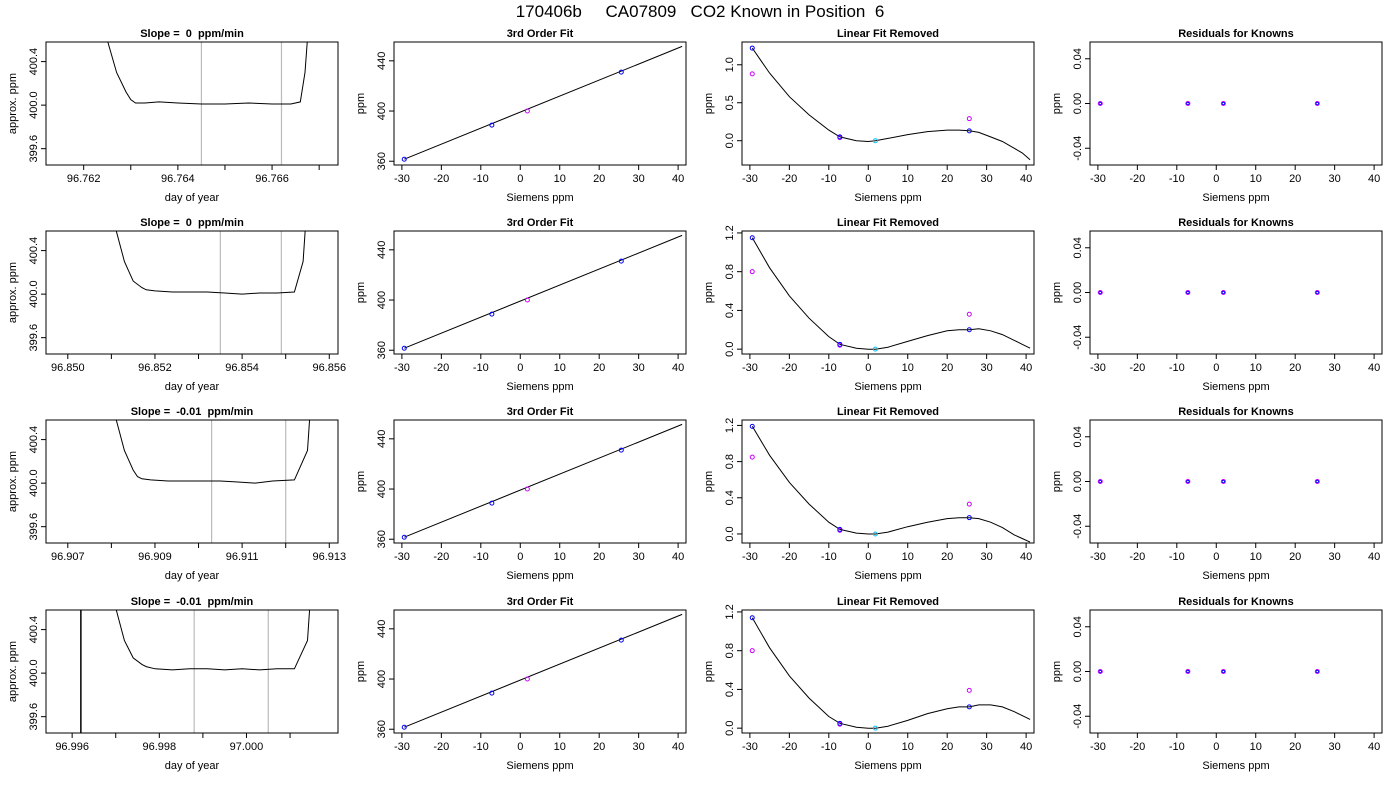  Describe the element at coordinates (730, 102) in the screenshot. I see `y-tick-label: 0.5` at that location.